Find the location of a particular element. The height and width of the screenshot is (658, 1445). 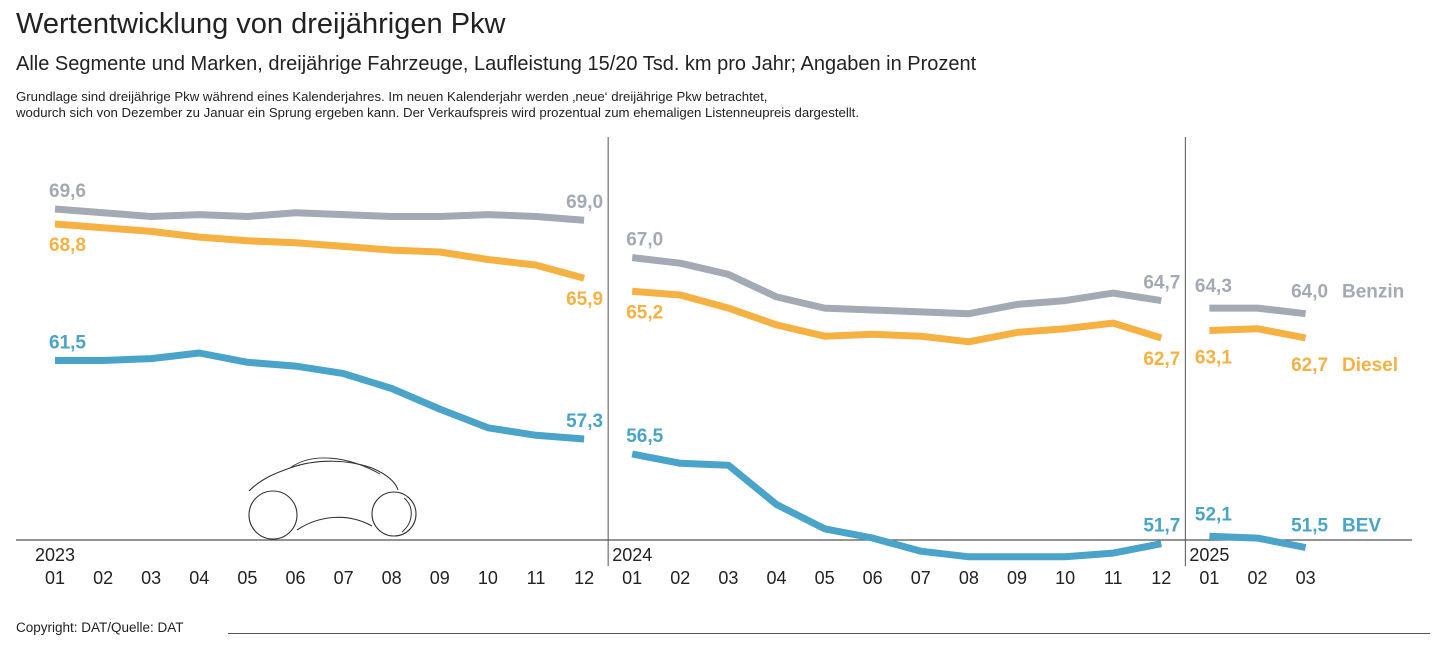

value-label-bev: 51,7 is located at coordinates (1161, 526).